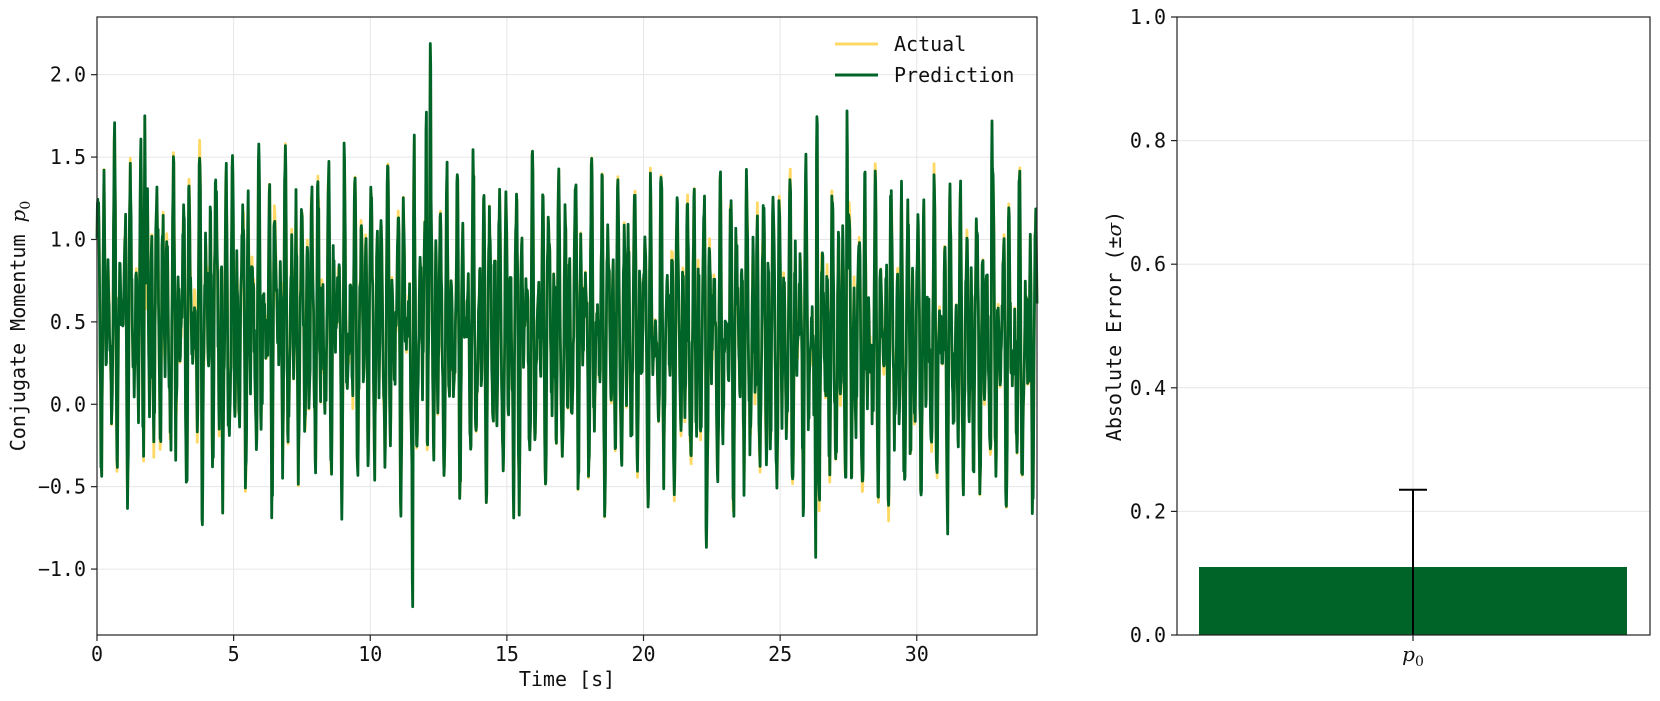  What do you see at coordinates (1114, 339) in the screenshot?
I see `right-y-axis-label-text: Absolute Error (±` at bounding box center [1114, 339].